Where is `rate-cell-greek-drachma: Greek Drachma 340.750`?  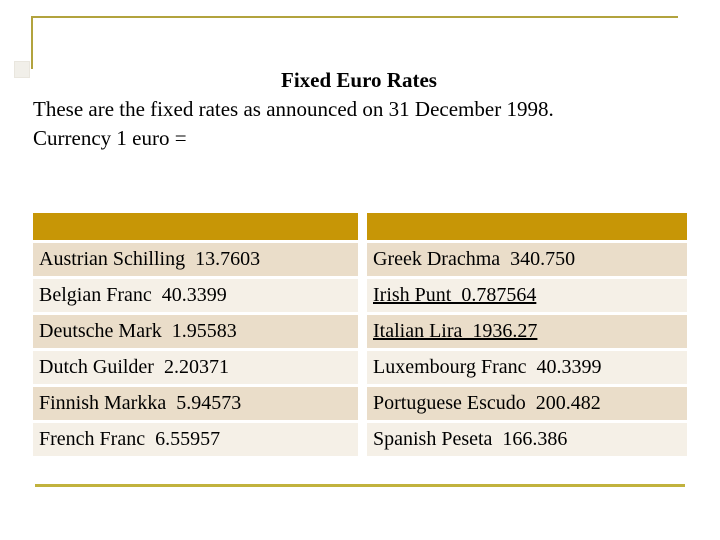
rate-cell-greek-drachma: Greek Drachma 340.750 is located at coordinates (527, 259).